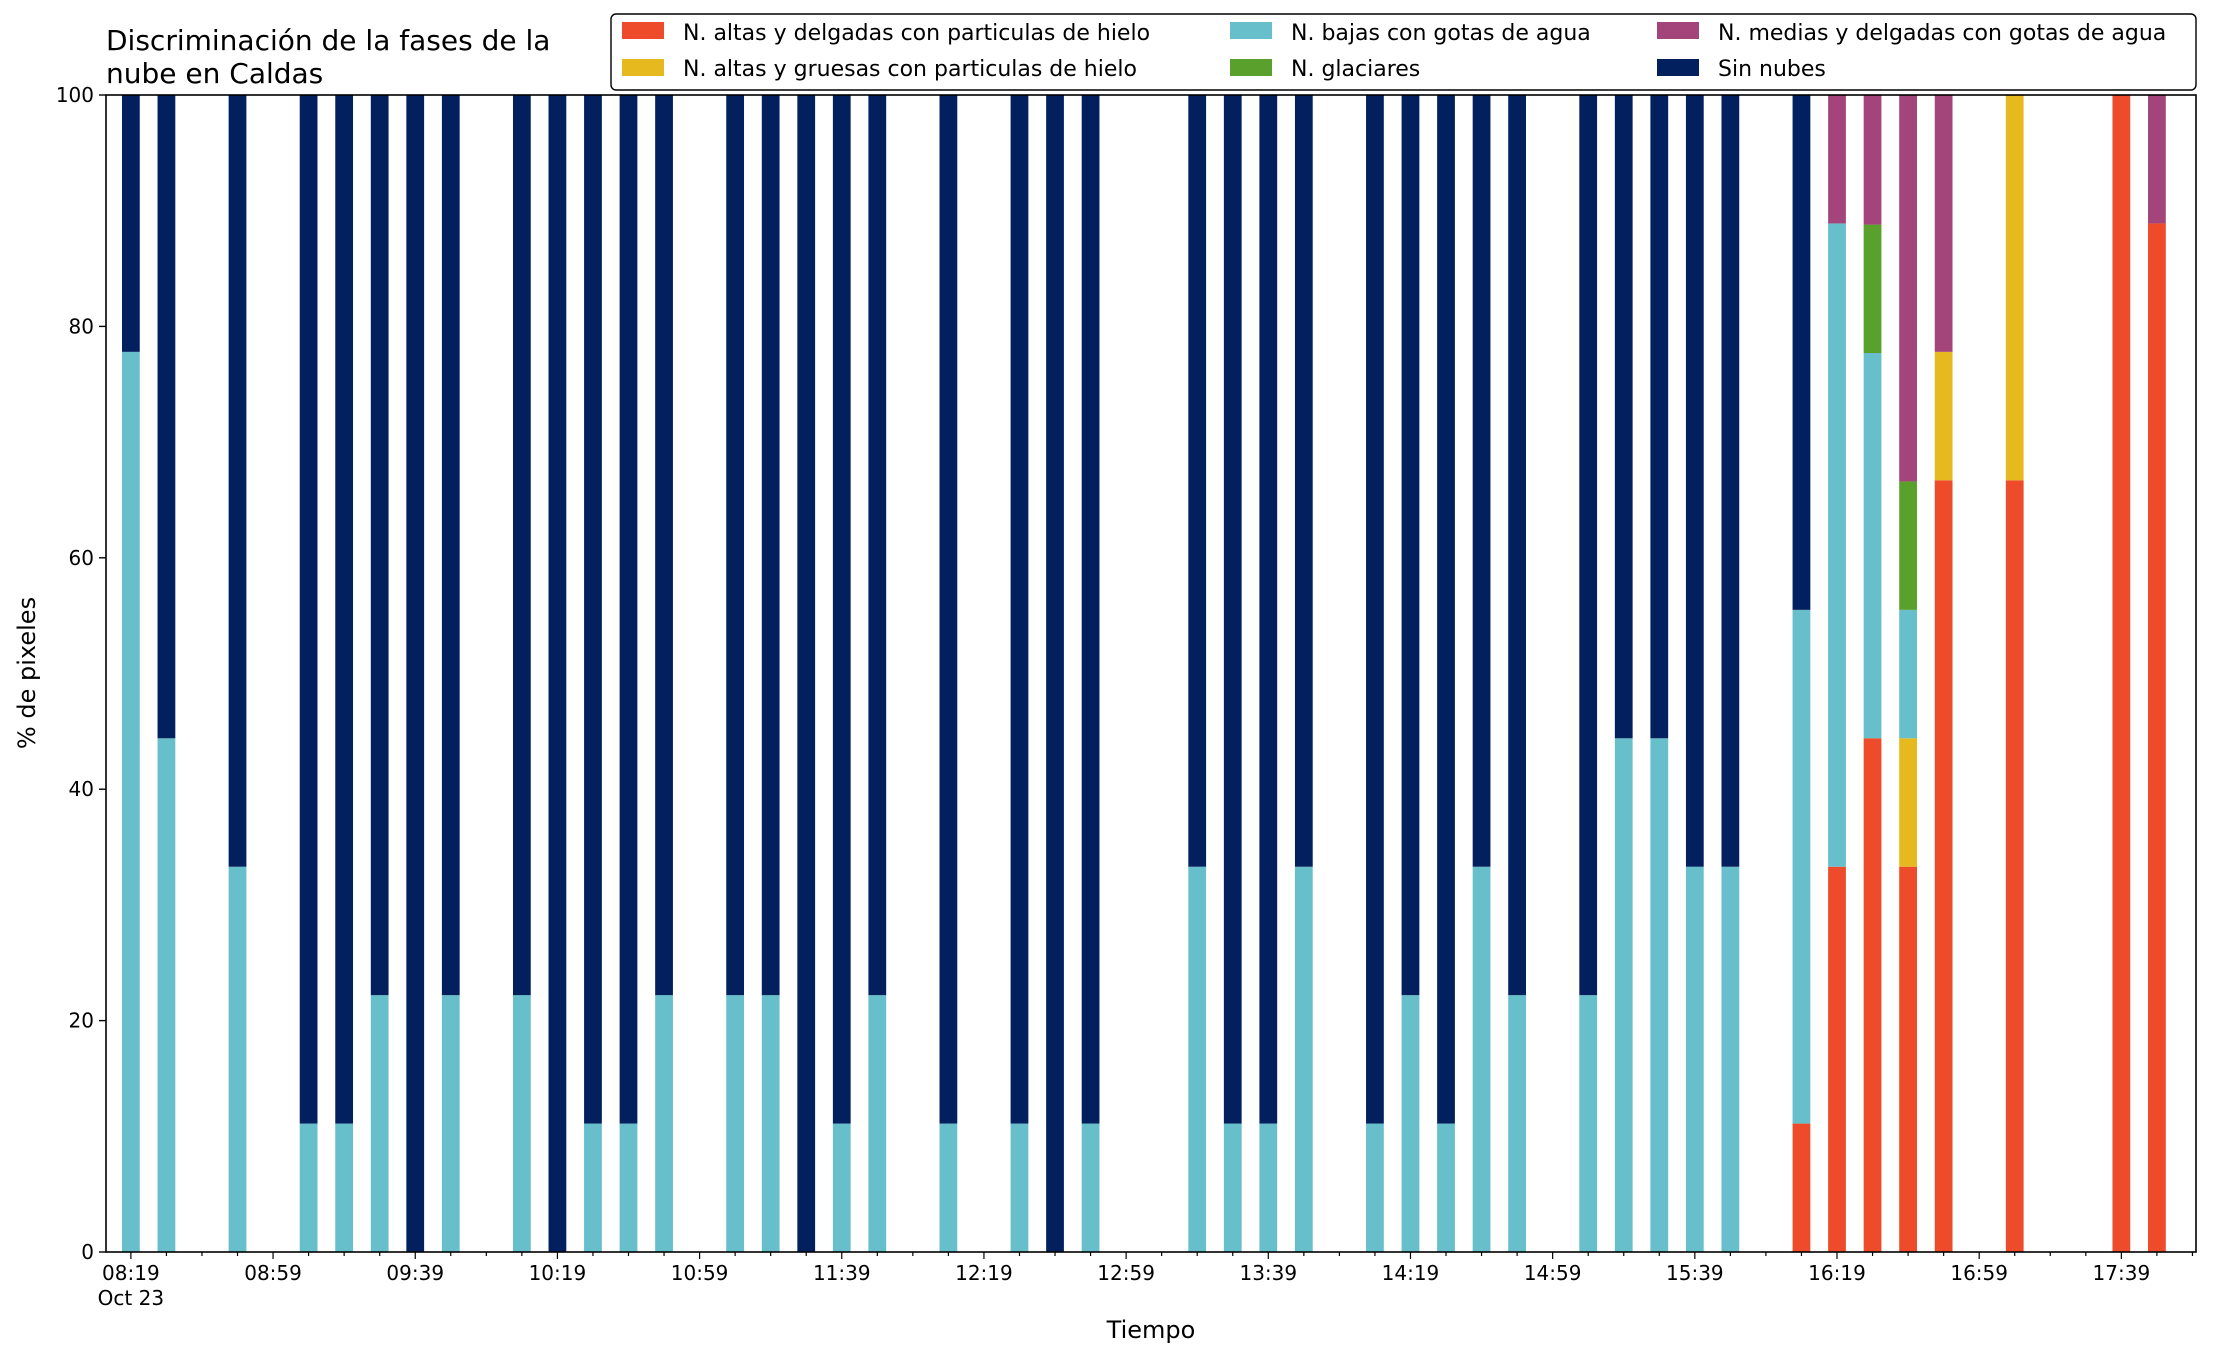 This screenshot has width=2216, height=1355. Describe the element at coordinates (81, 673) in the screenshot. I see `y-axis: 0 20 40 60 80 100` at that location.